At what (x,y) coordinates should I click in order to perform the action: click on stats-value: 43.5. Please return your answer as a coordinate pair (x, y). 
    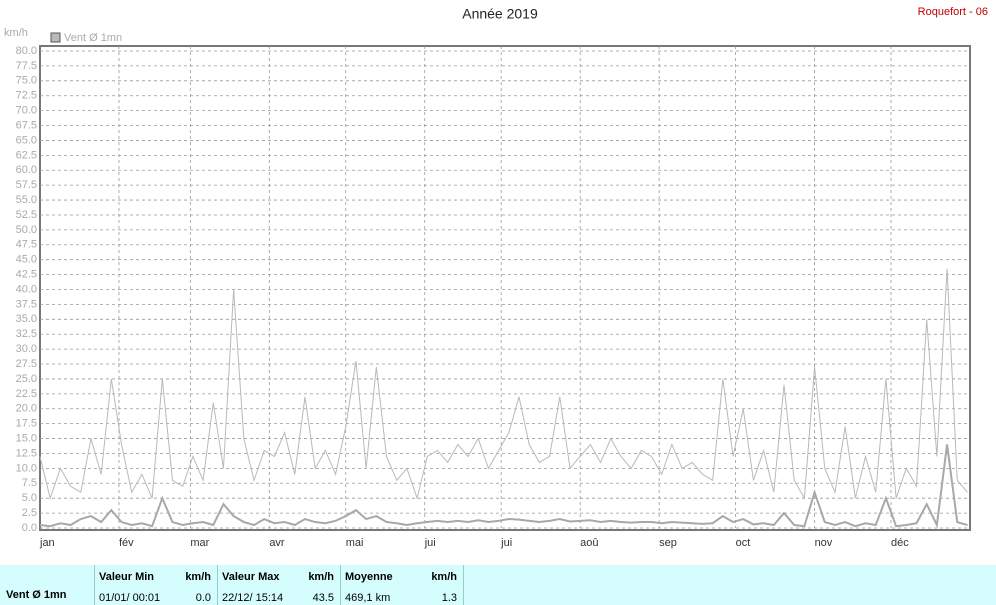
    Looking at the image, I should click on (323, 598).